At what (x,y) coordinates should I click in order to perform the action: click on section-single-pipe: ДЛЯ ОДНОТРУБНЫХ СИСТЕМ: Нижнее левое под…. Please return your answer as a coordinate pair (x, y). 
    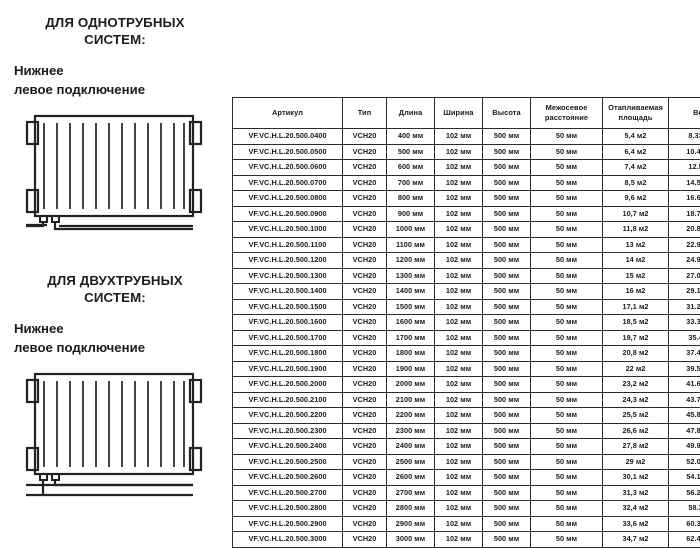
    Looking at the image, I should click on (114, 124).